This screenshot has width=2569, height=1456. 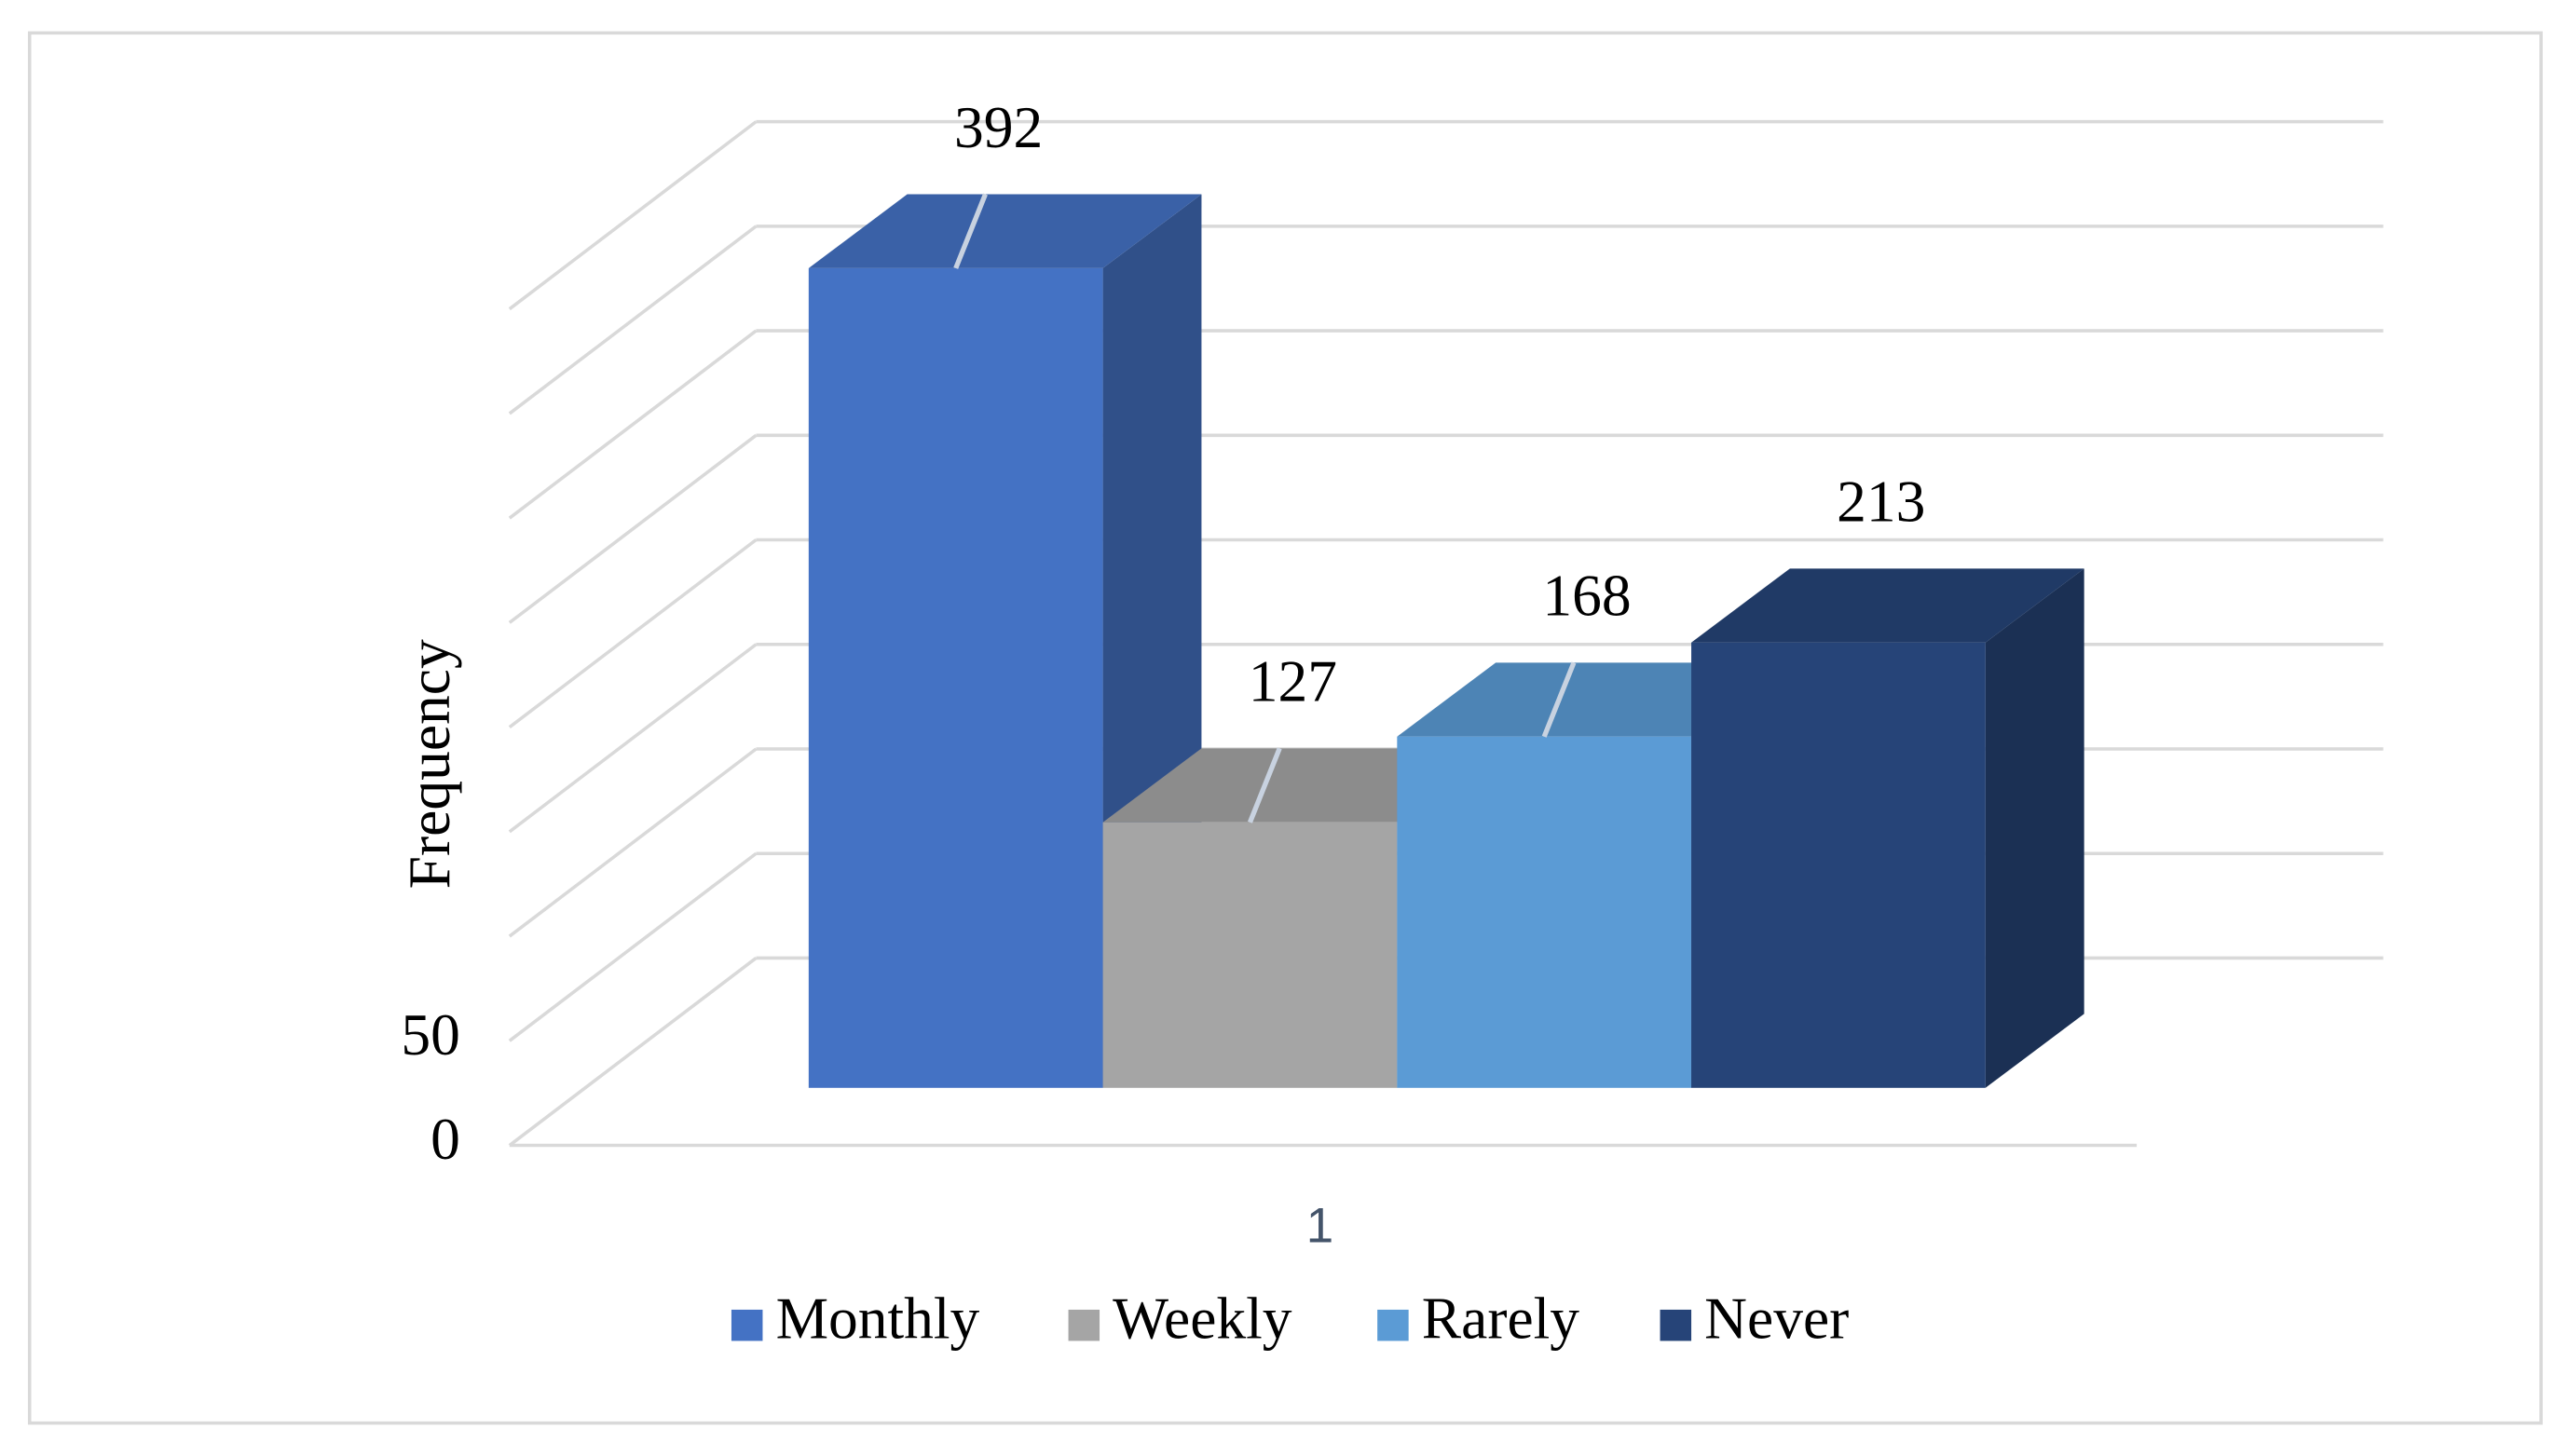 What do you see at coordinates (1881, 502) in the screenshot?
I see `data-label: 213` at bounding box center [1881, 502].